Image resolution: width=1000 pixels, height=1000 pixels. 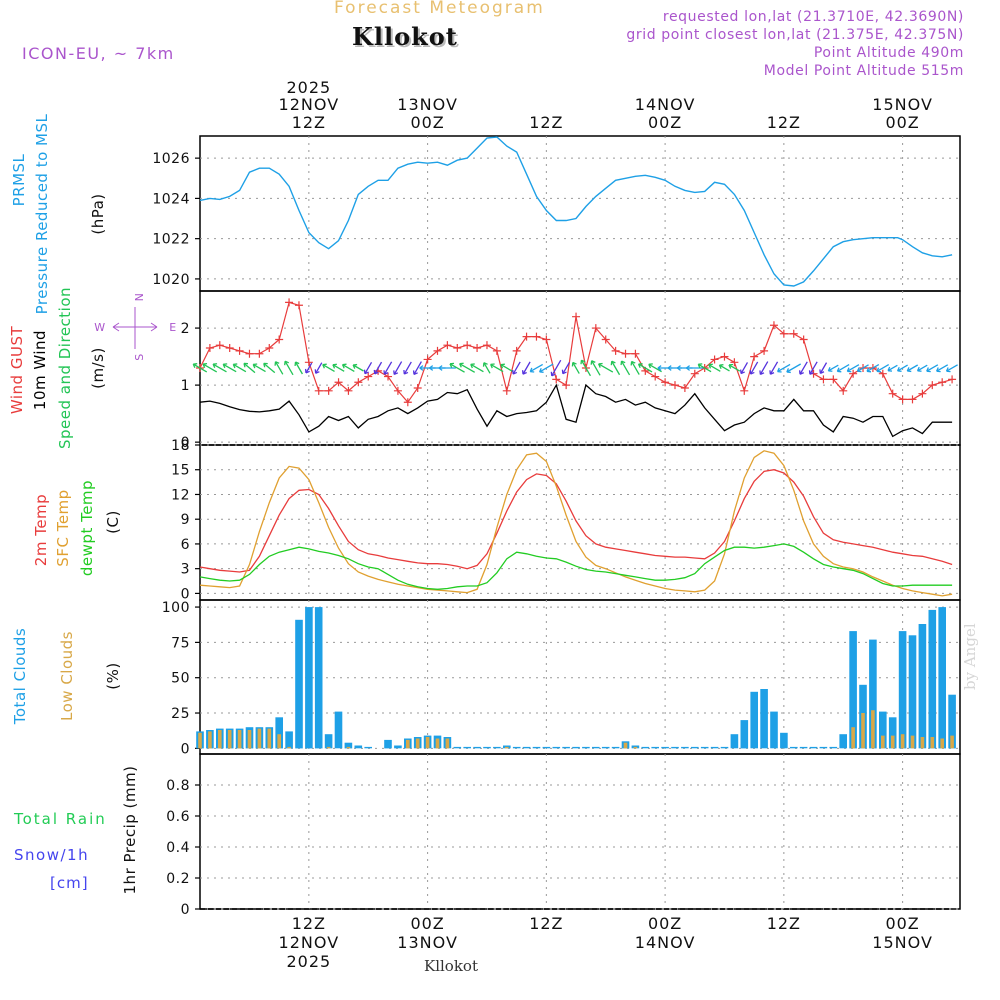 What do you see at coordinates (130, 830) in the screenshot?
I see `precip-unit: 1hr Precip (mm)` at bounding box center [130, 830].